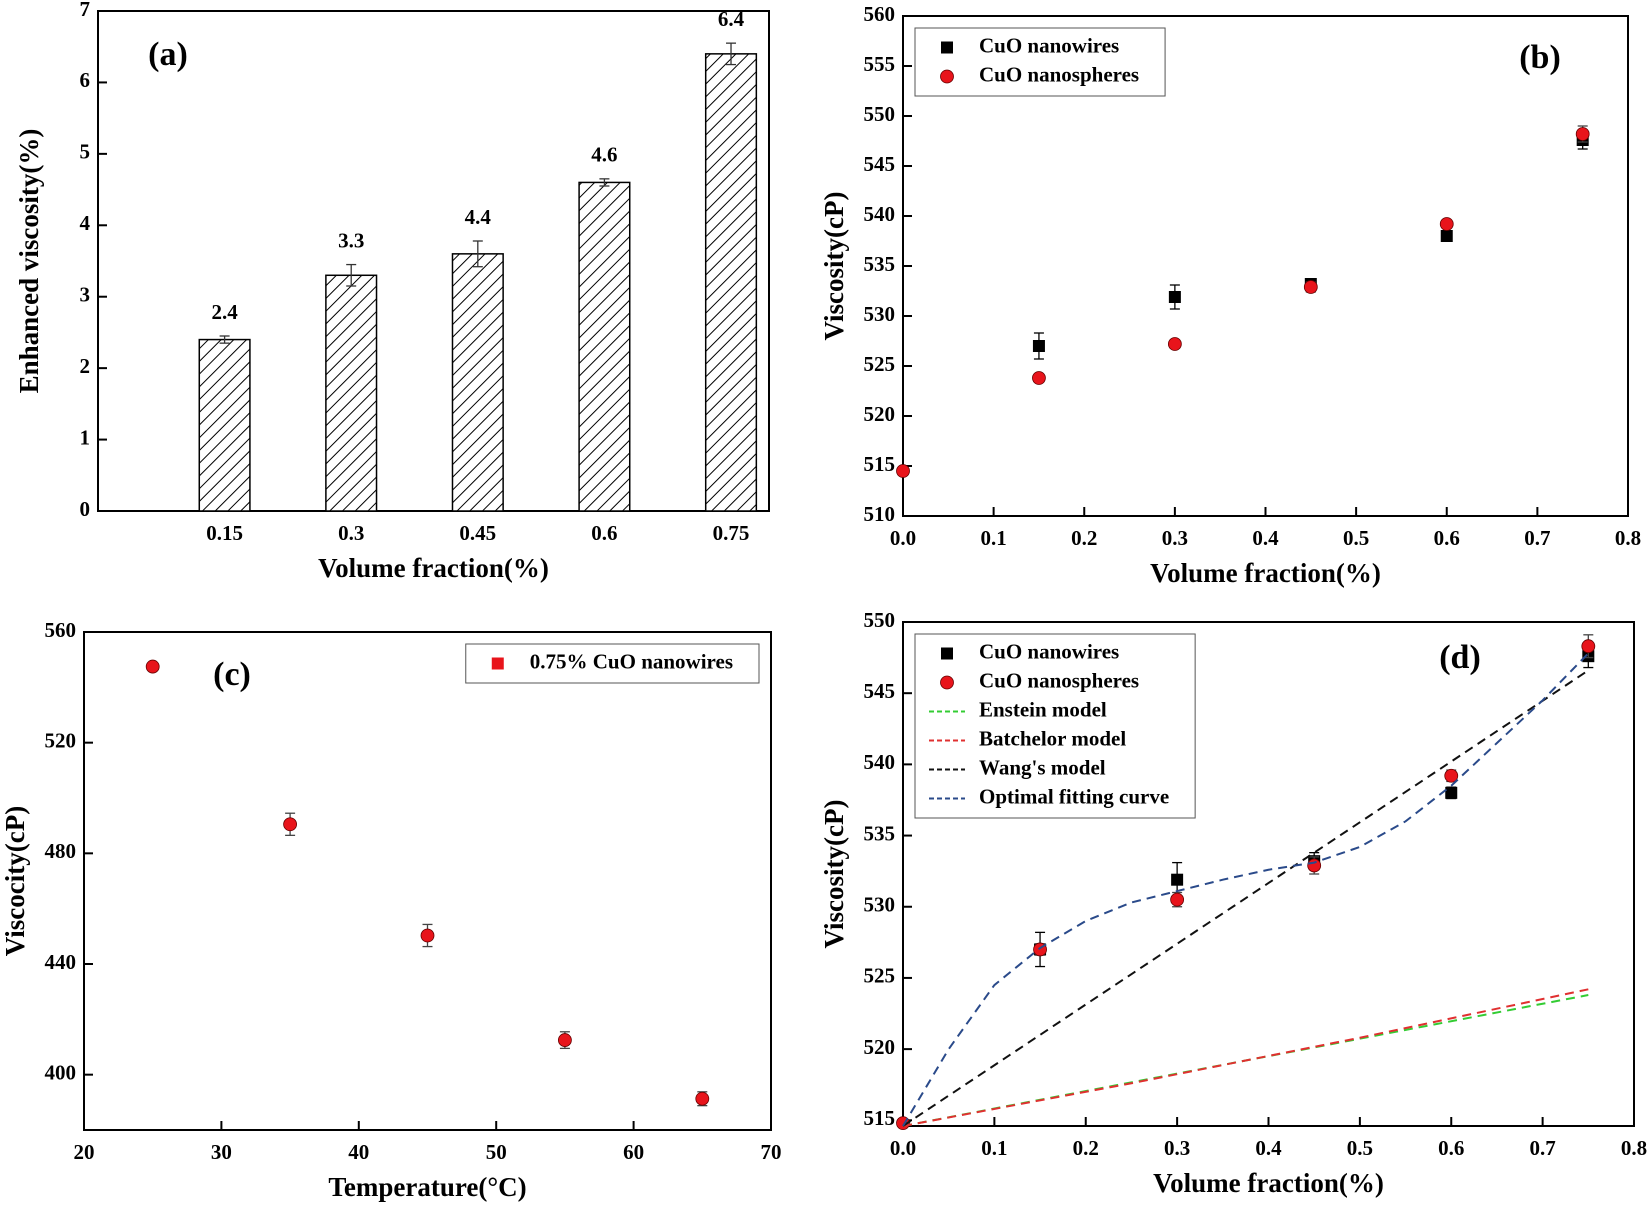  What do you see at coordinates (29, 261) in the screenshot?
I see `y-axis-title: Enhanced viscosity(%)` at bounding box center [29, 261].